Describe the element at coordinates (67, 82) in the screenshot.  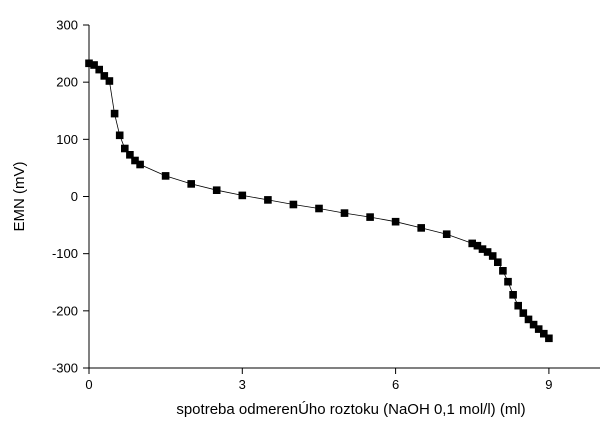
I see `y-tick-label: 200` at that location.